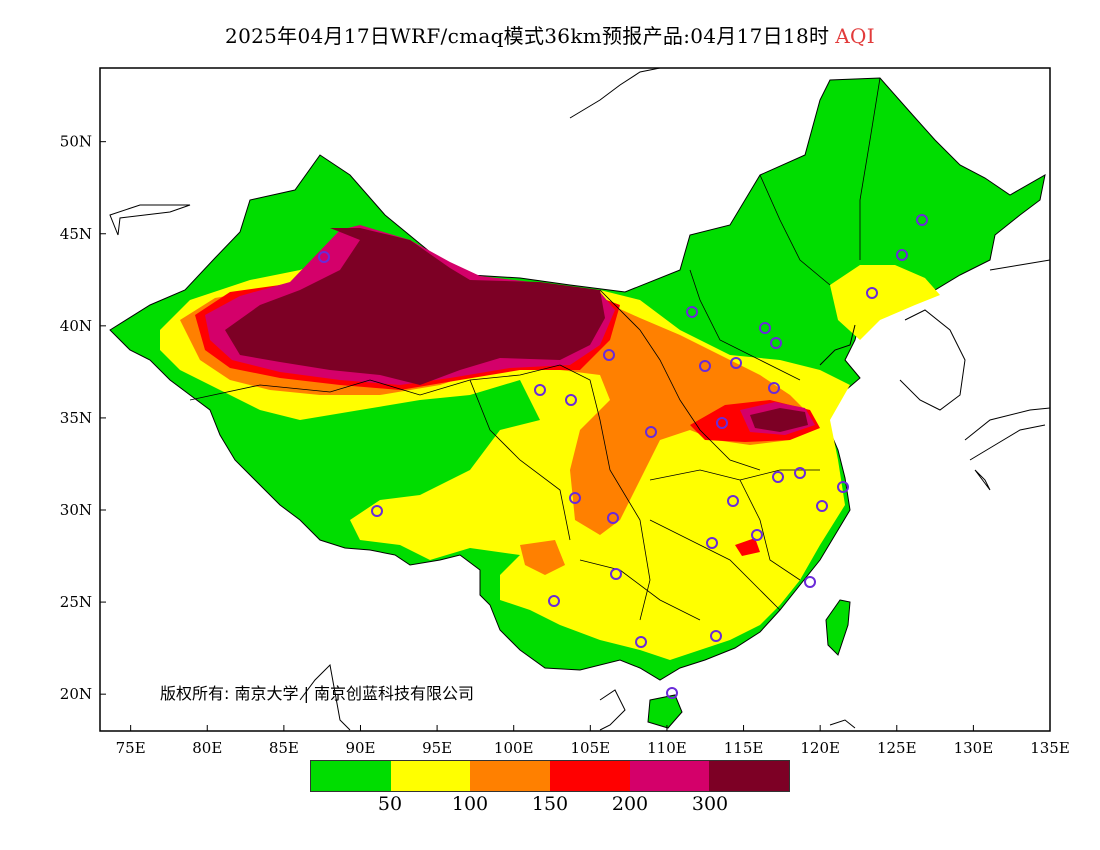 Image resolution: width=1100 pixels, height=850 pixels. What do you see at coordinates (415, 306) in the screenshot?
I see `region-darkred` at bounding box center [415, 306].